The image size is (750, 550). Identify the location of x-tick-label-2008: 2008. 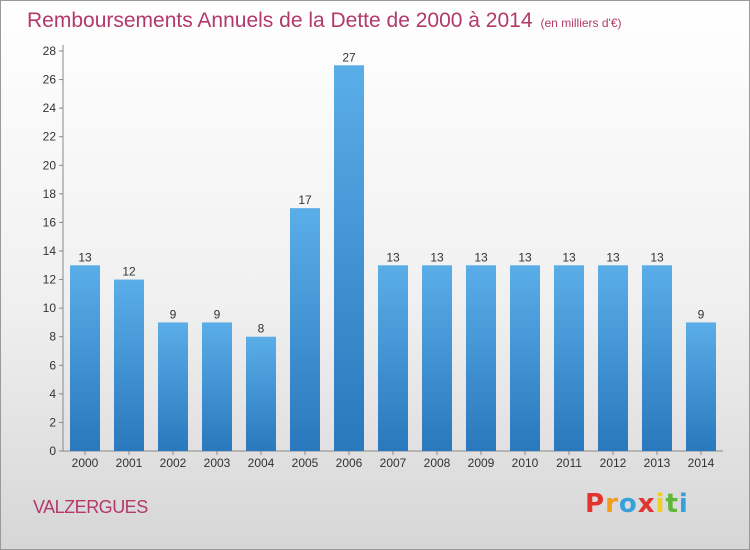
(437, 463).